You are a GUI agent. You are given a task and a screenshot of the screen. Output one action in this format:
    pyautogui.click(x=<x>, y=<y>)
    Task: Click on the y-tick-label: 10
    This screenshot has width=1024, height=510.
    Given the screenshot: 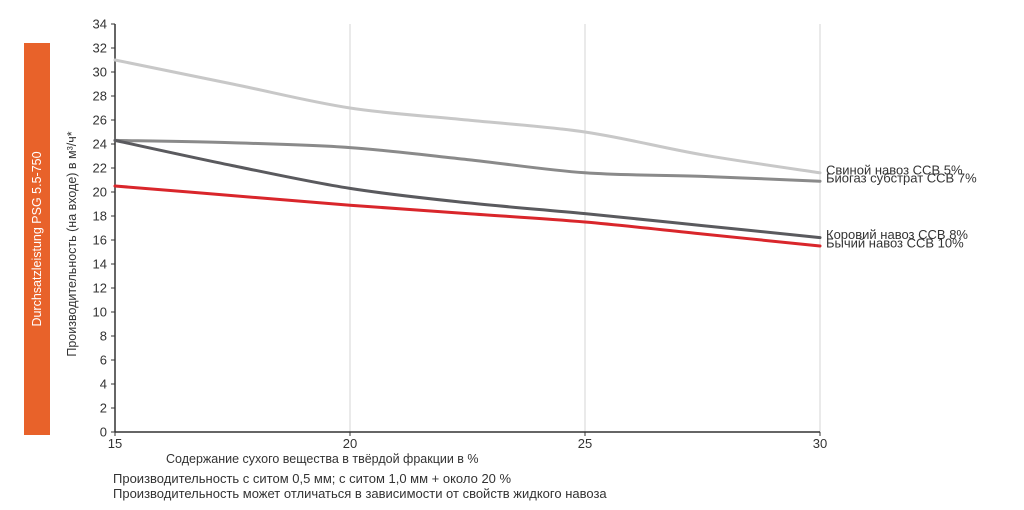 What is the action you would take?
    pyautogui.click(x=100, y=312)
    